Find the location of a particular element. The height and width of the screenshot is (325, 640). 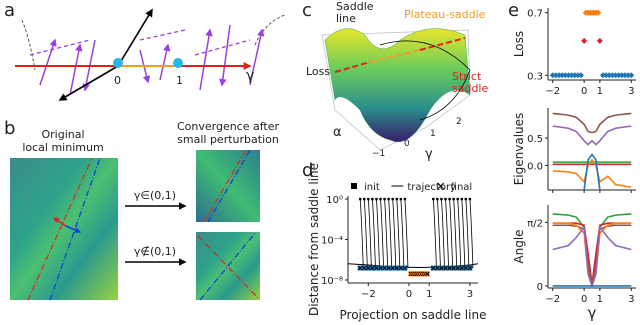

gamma-label: γ is located at coordinates (429, 154).